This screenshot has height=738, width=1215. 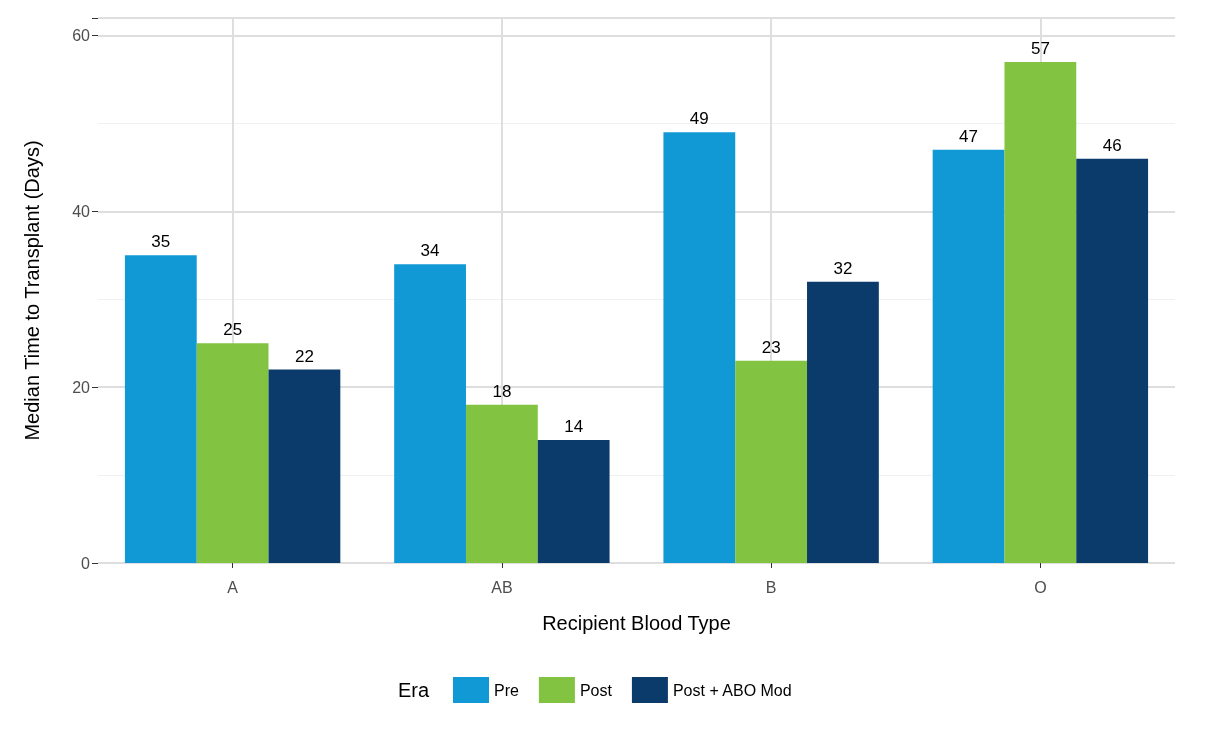 What do you see at coordinates (1040, 587) in the screenshot?
I see `x-tick-label: O` at bounding box center [1040, 587].